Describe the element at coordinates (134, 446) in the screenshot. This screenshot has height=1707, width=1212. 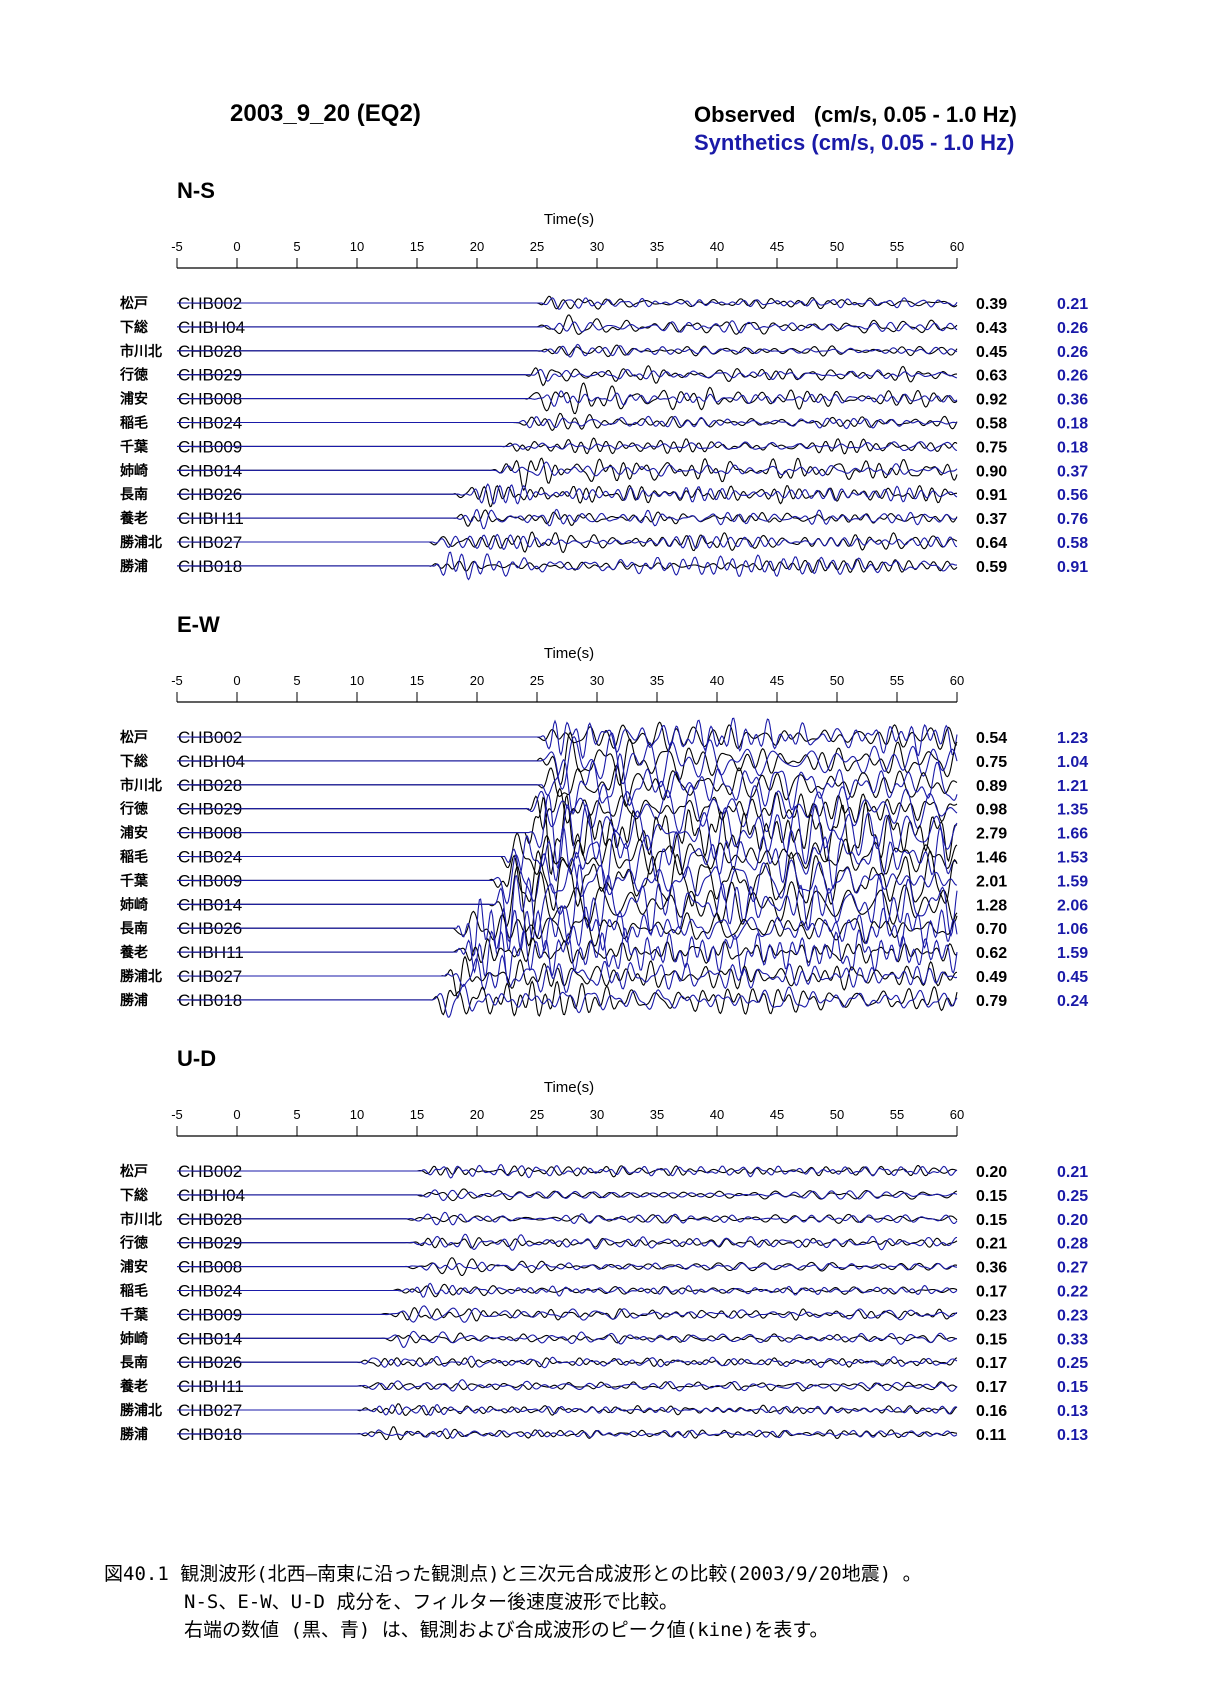
I see `ns-station-place: 千葉` at that location.